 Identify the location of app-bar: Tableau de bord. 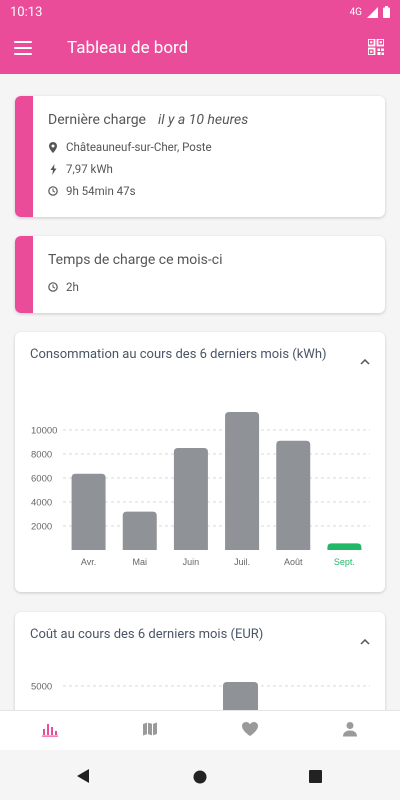
(200, 49).